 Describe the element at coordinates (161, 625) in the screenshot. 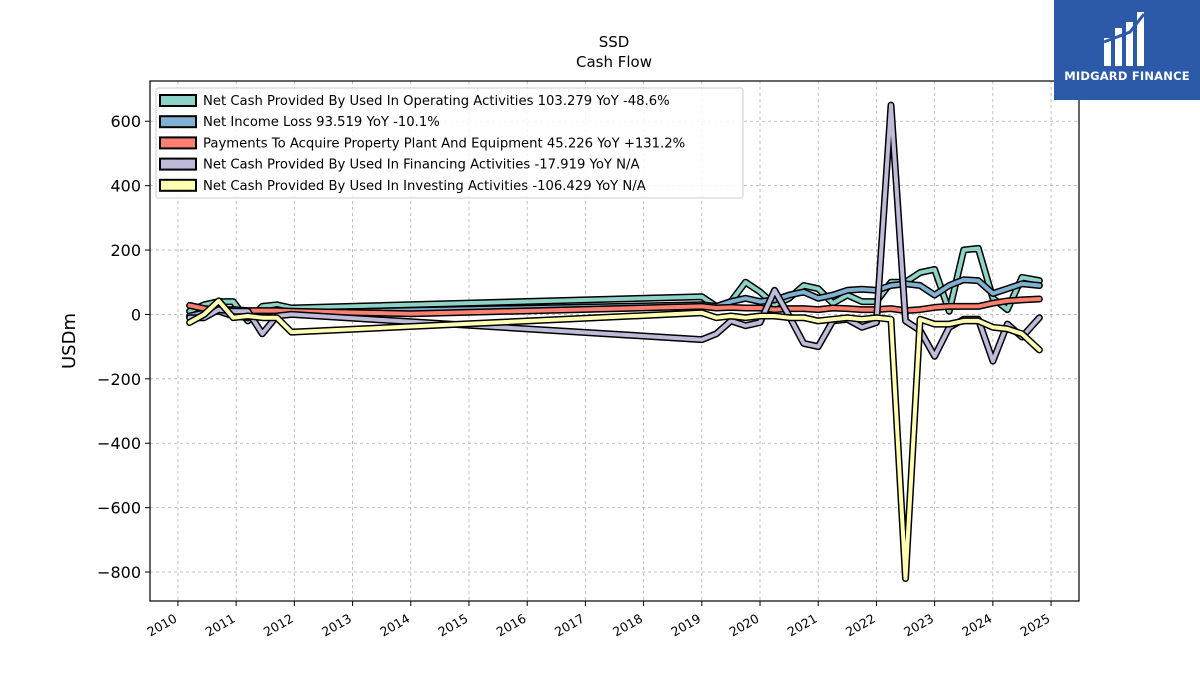

I see `x-tick-label: 2010` at that location.